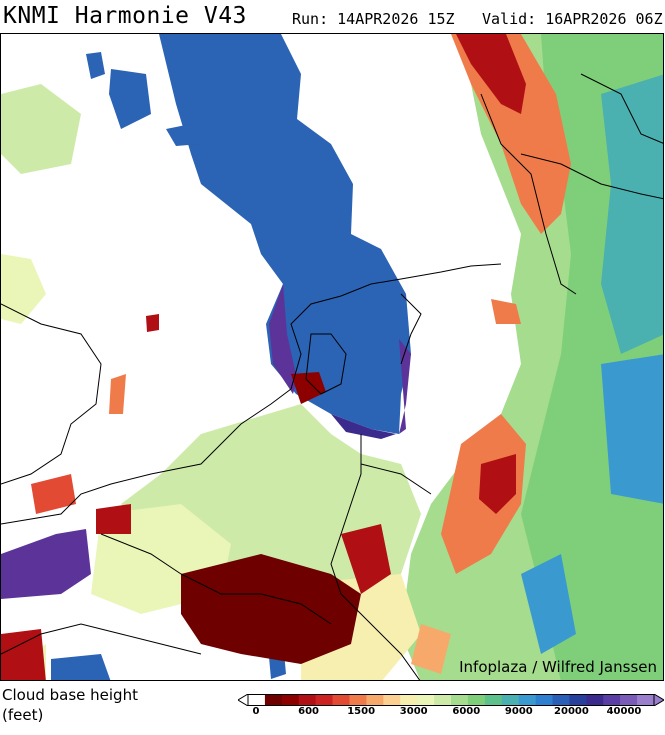 The height and width of the screenshot is (735, 665). Describe the element at coordinates (413, 711) in the screenshot. I see `colorbar-tick-label: 3000` at that location.